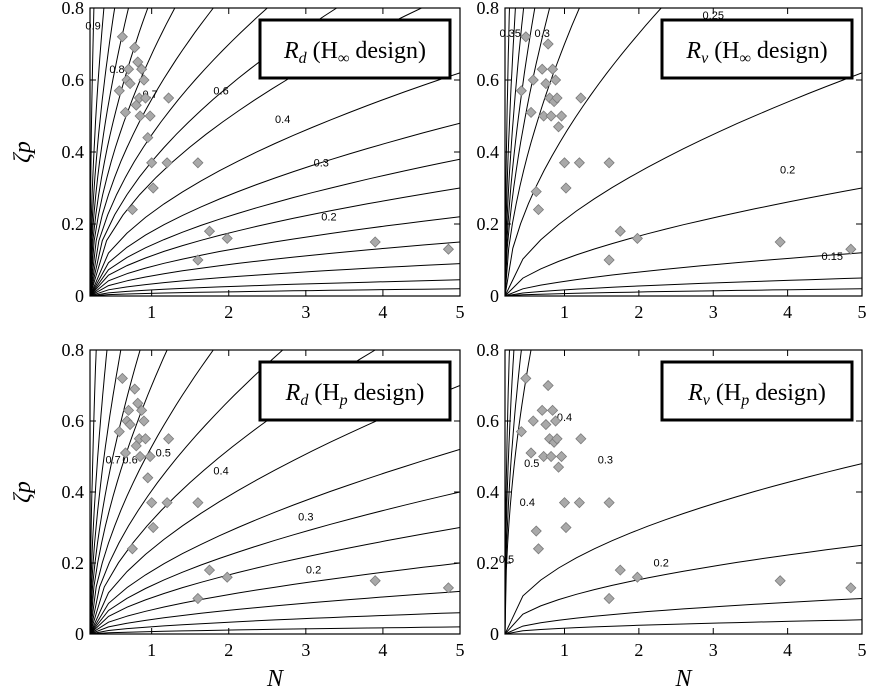 This screenshot has height=692, width=870. Describe the element at coordinates (116, 70) in the screenshot. I see `contour-label: 0.8` at that location.